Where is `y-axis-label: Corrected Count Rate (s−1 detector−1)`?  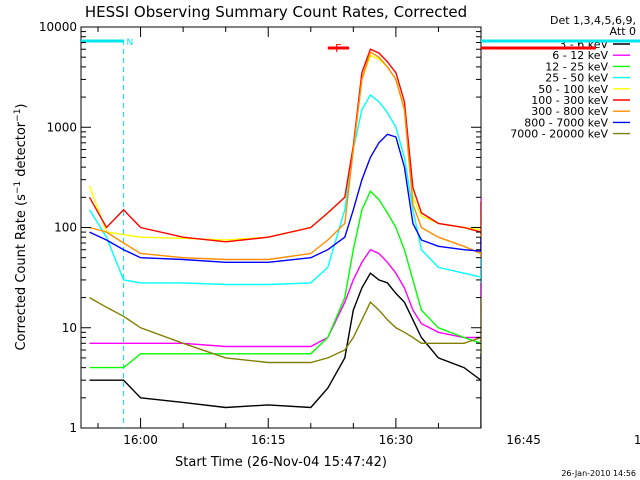
y-axis-label: Corrected Count Rate (s−1 detector−1) is located at coordinates (21, 226).